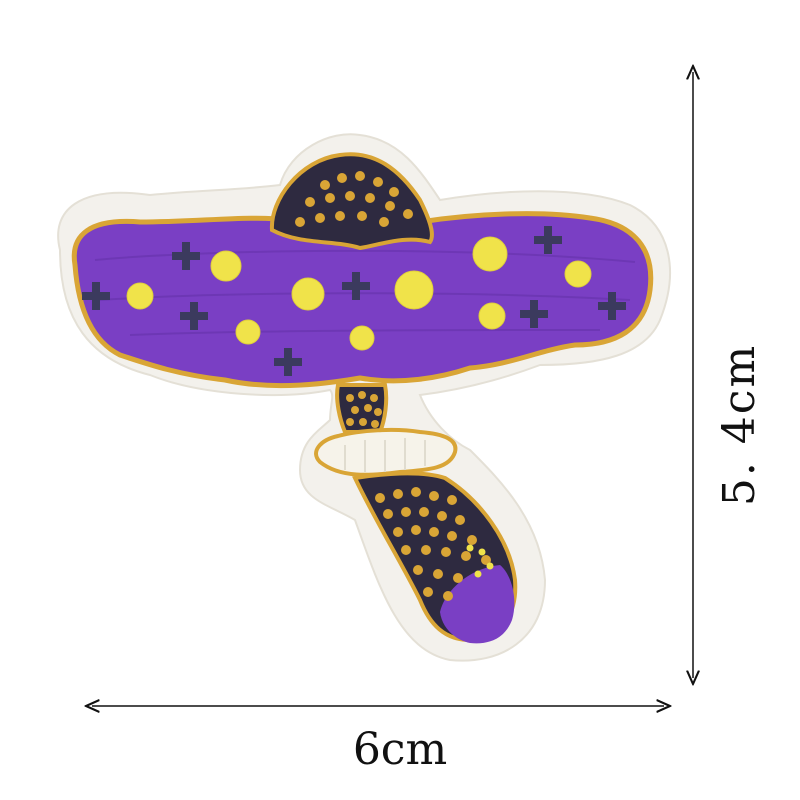 The image size is (800, 800). Describe the element at coordinates (400, 750) in the screenshot. I see `width-label: 6cm` at that location.